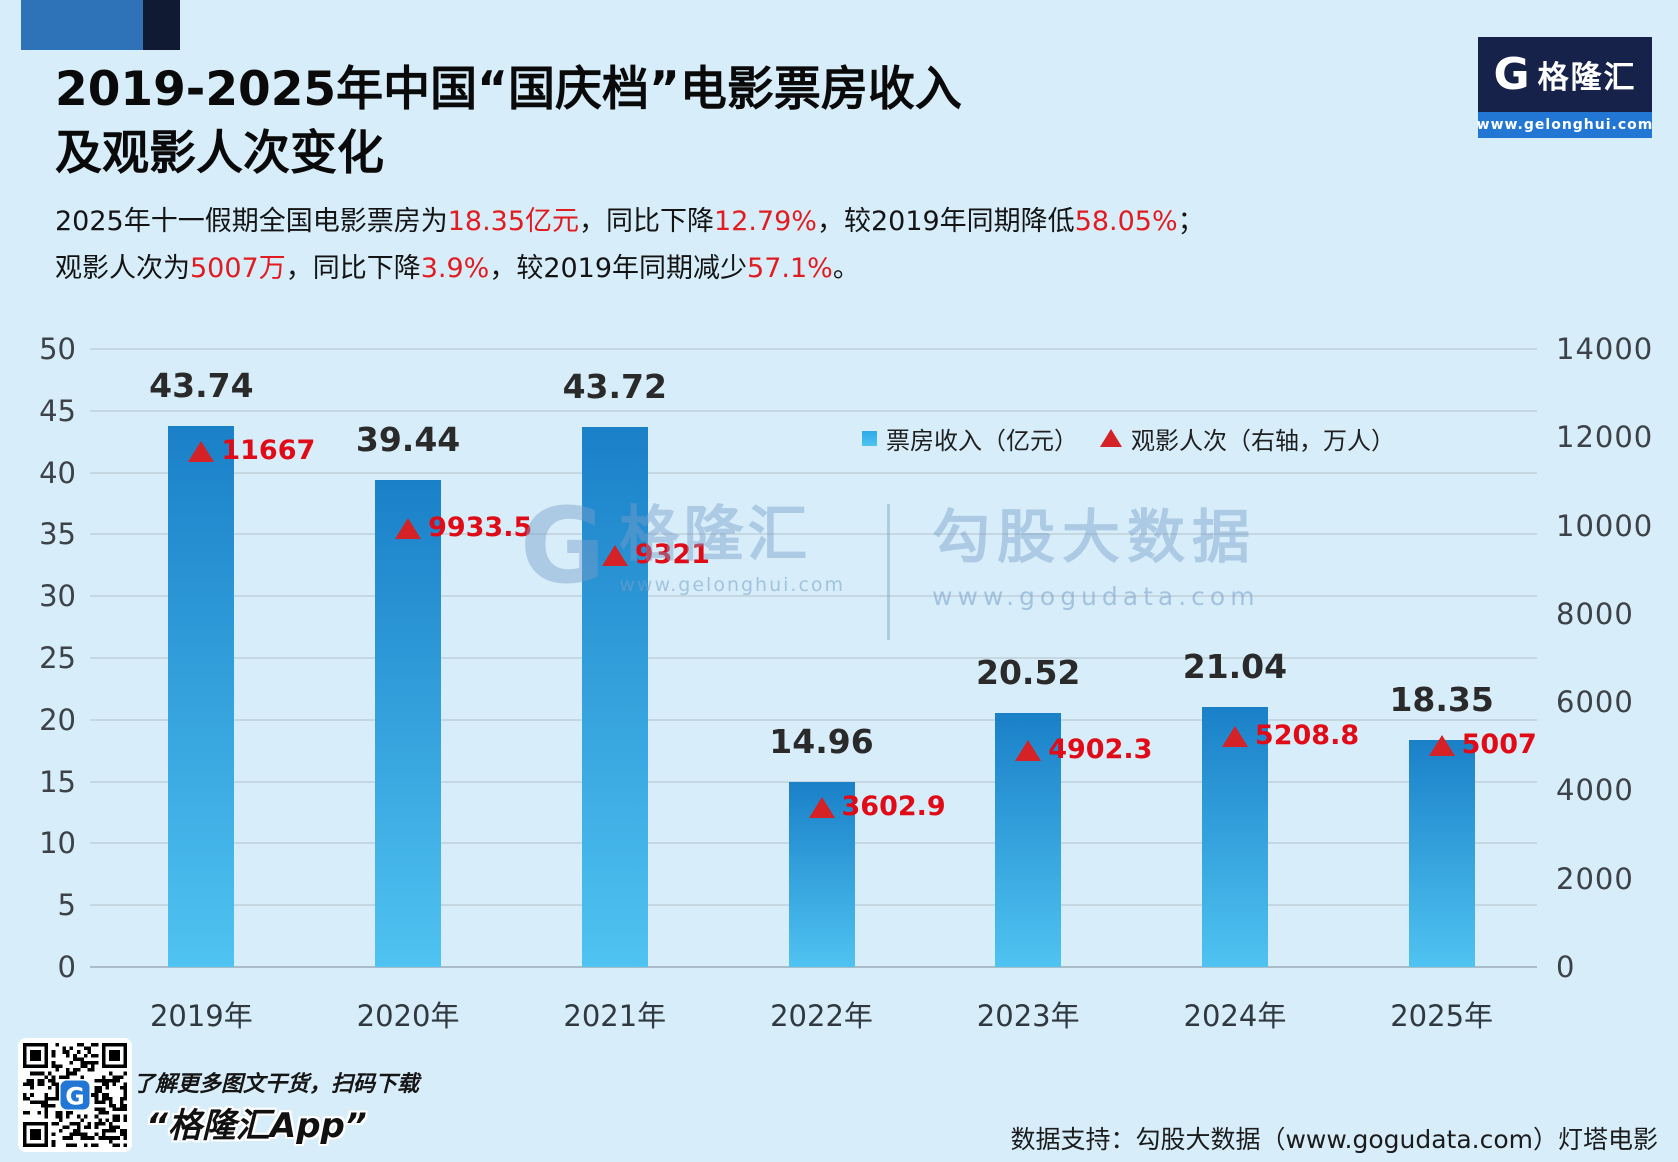 Image resolution: width=1678 pixels, height=1162 pixels. What do you see at coordinates (846, 268) in the screenshot?
I see `subtitle-segment: 。` at bounding box center [846, 268].